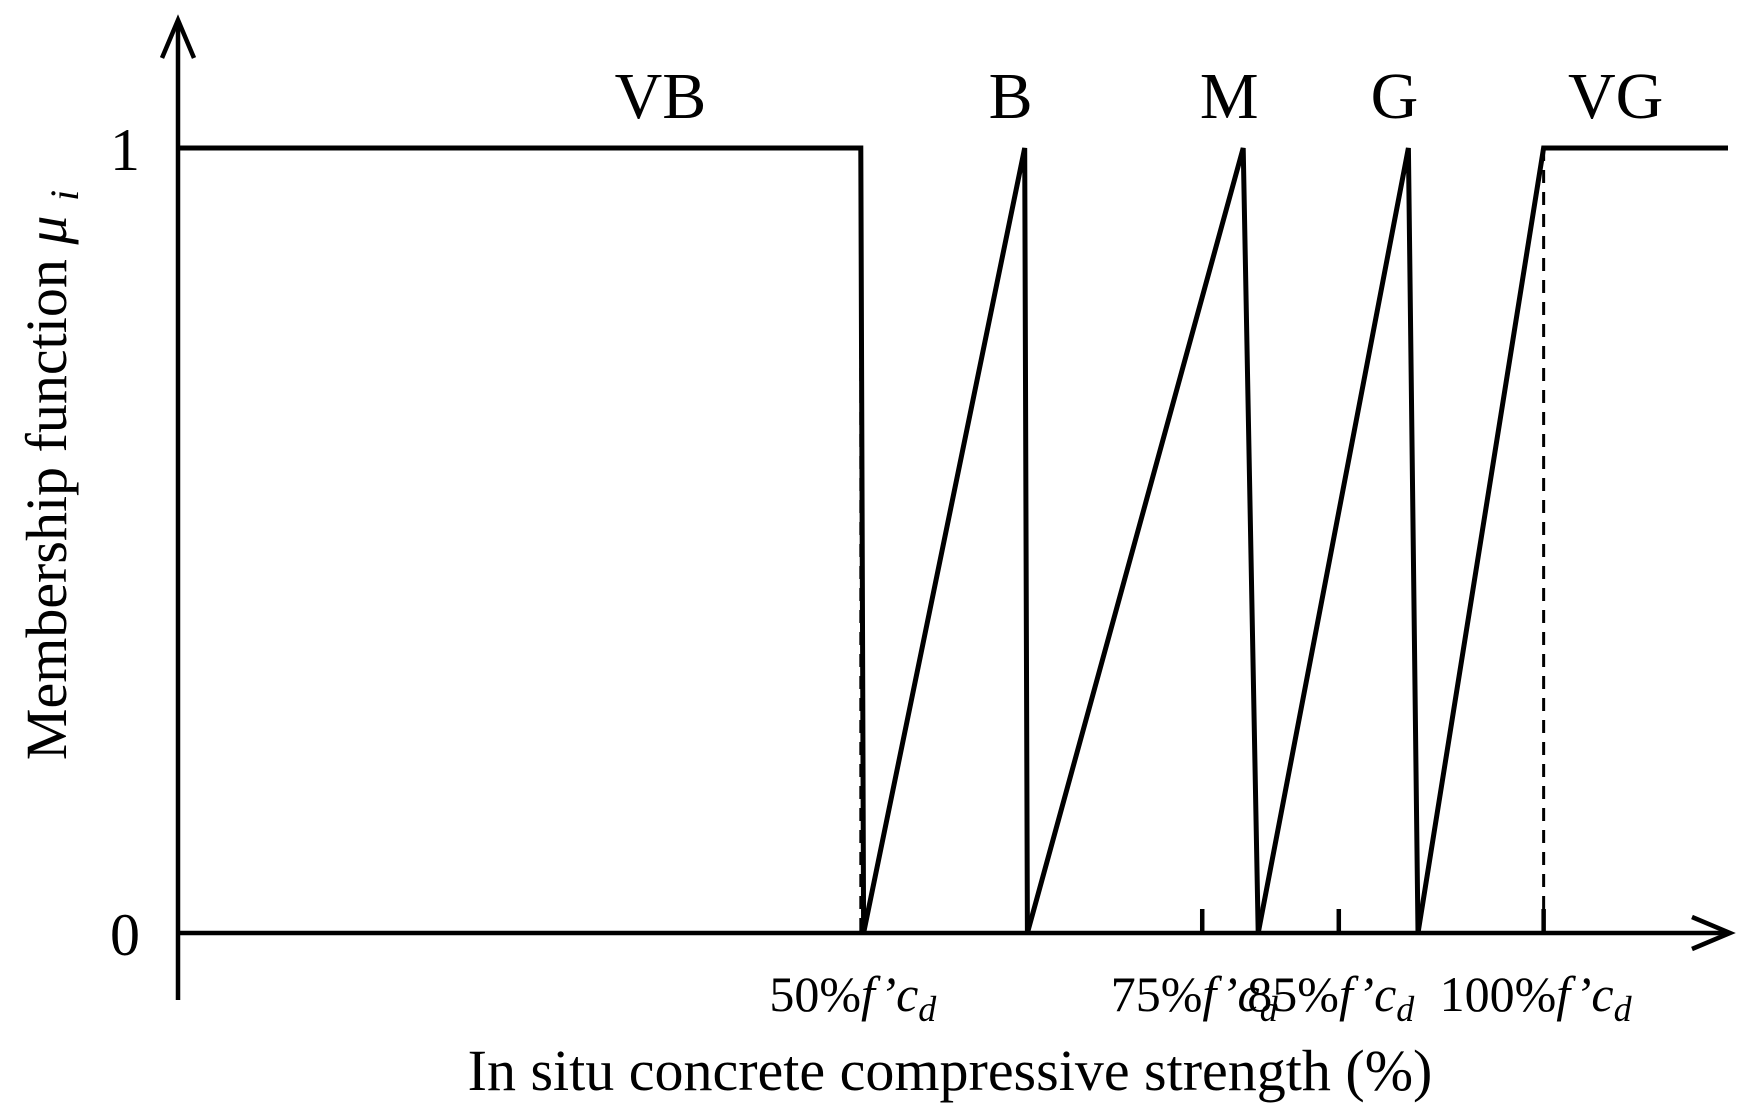  I want to click on x-tick-label-85: 85%f’cd, so click(1331, 997).